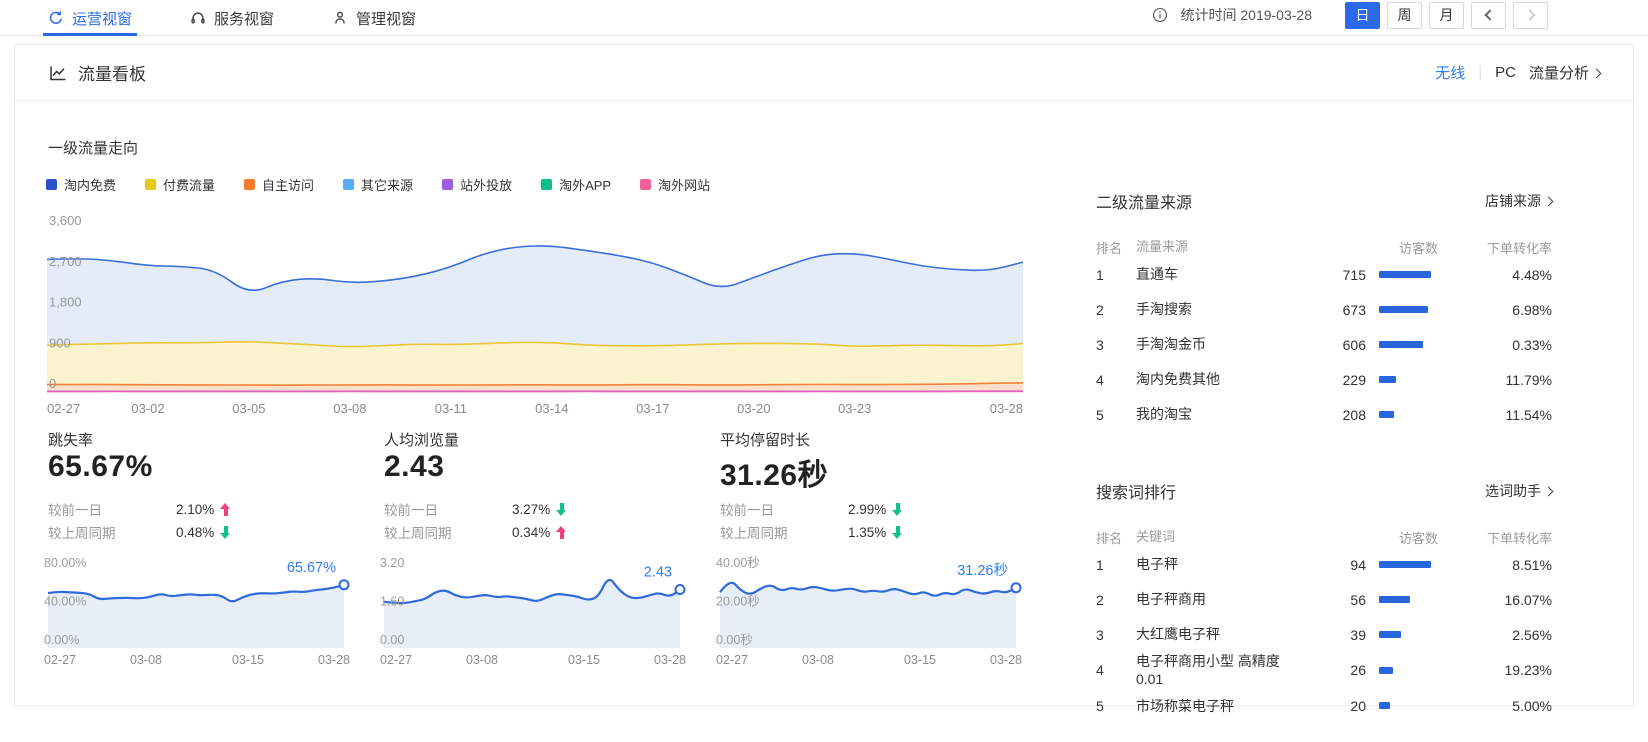 Image resolution: width=1648 pixels, height=742 pixels. What do you see at coordinates (1532, 274) in the screenshot?
I see `table-cell: 4.48%` at bounding box center [1532, 274].